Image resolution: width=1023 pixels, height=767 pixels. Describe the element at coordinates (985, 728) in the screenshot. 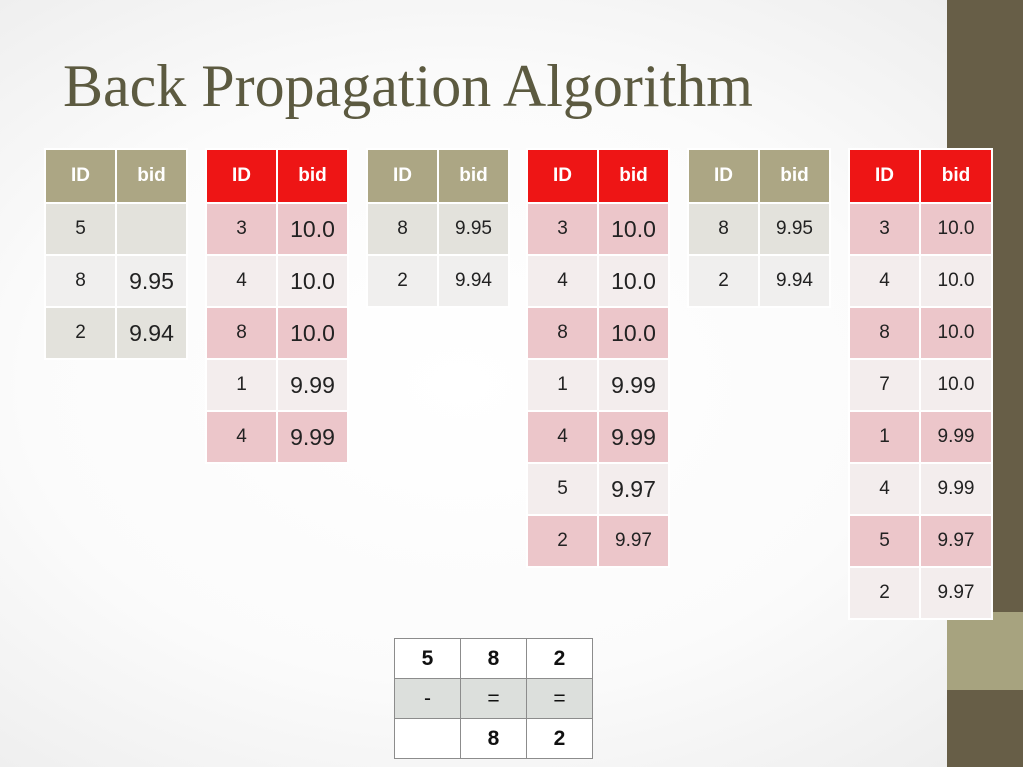

I see `decorative-bar-dark-bottom` at that location.